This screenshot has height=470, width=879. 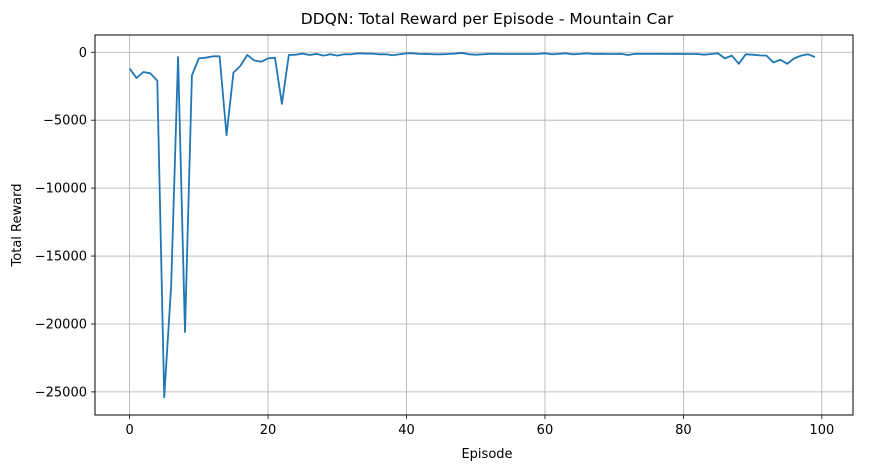 I want to click on x-axis-label: Episode, so click(x=486, y=454).